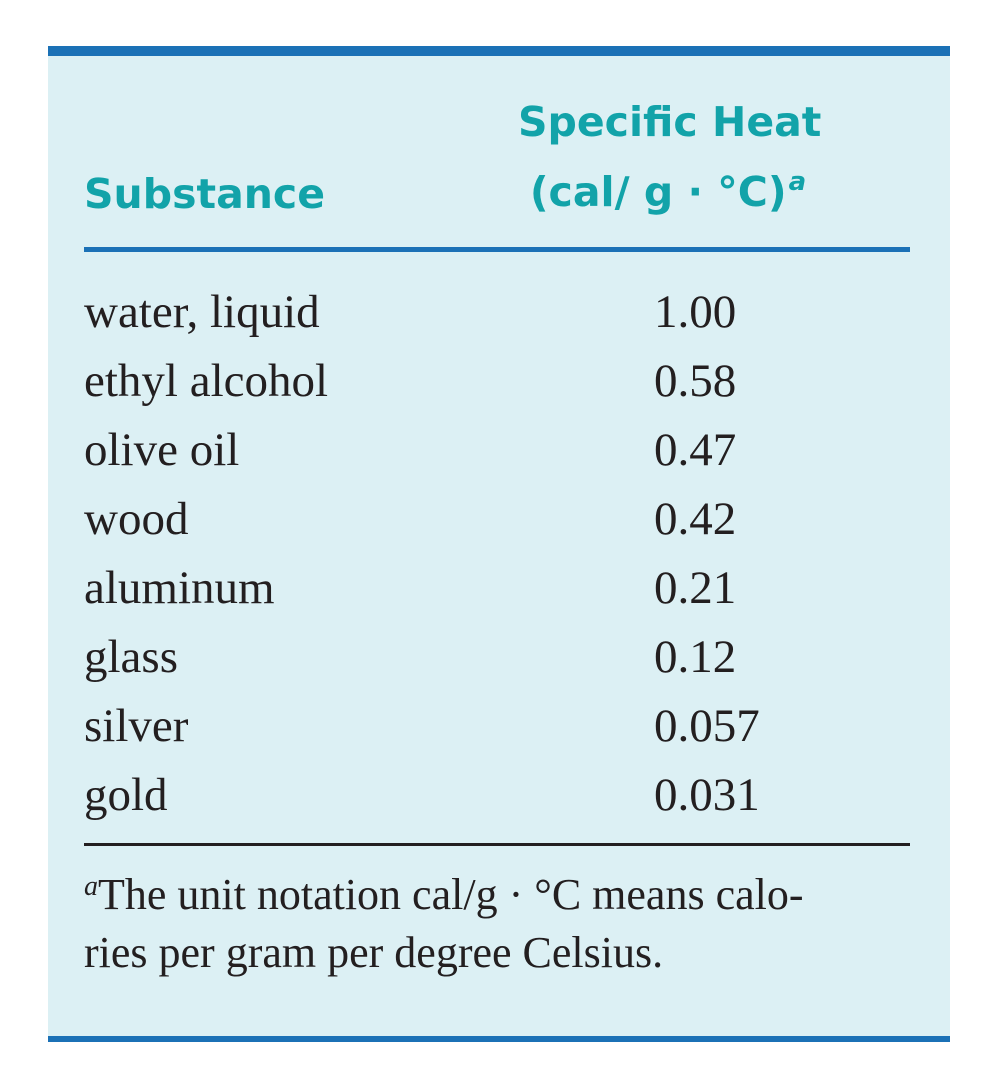 The height and width of the screenshot is (1089, 1000). Describe the element at coordinates (162, 450) in the screenshot. I see `substance-cell: olive oil` at that location.